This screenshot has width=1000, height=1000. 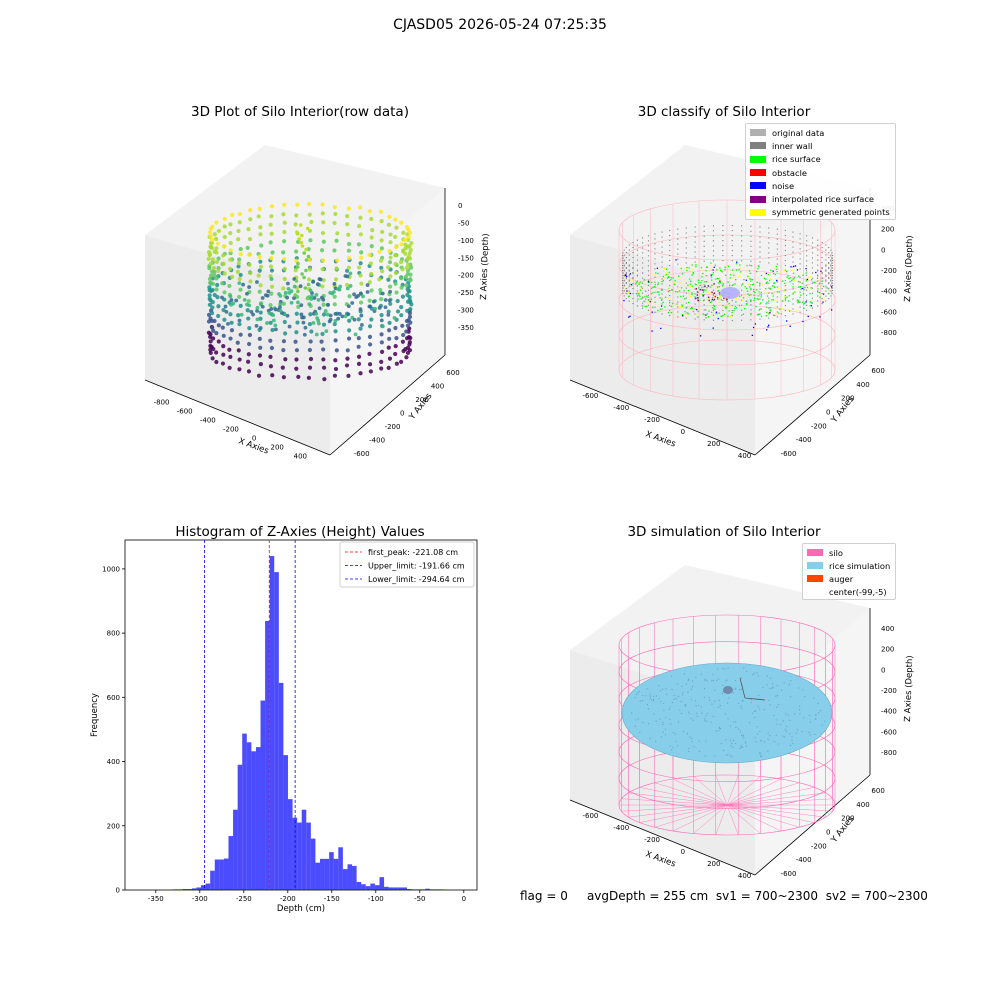 What do you see at coordinates (744, 876) in the screenshot?
I see `x-tick-label: 400` at bounding box center [744, 876].